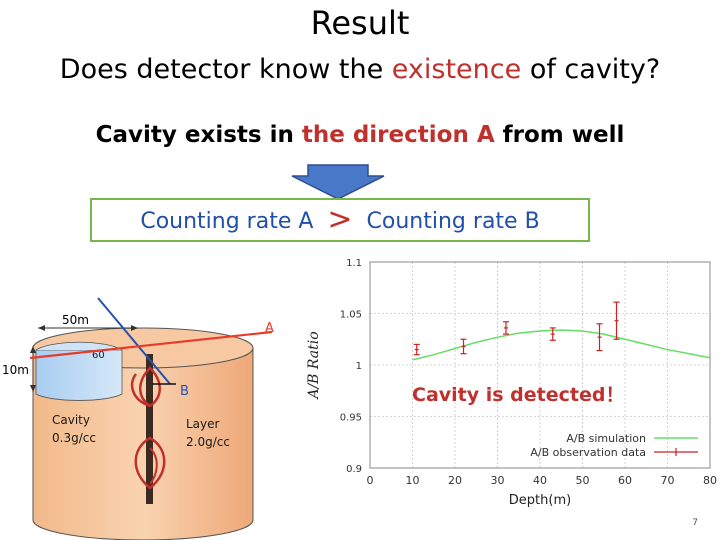  I want to click on counting-rate-b: Counting rate B, so click(453, 221).